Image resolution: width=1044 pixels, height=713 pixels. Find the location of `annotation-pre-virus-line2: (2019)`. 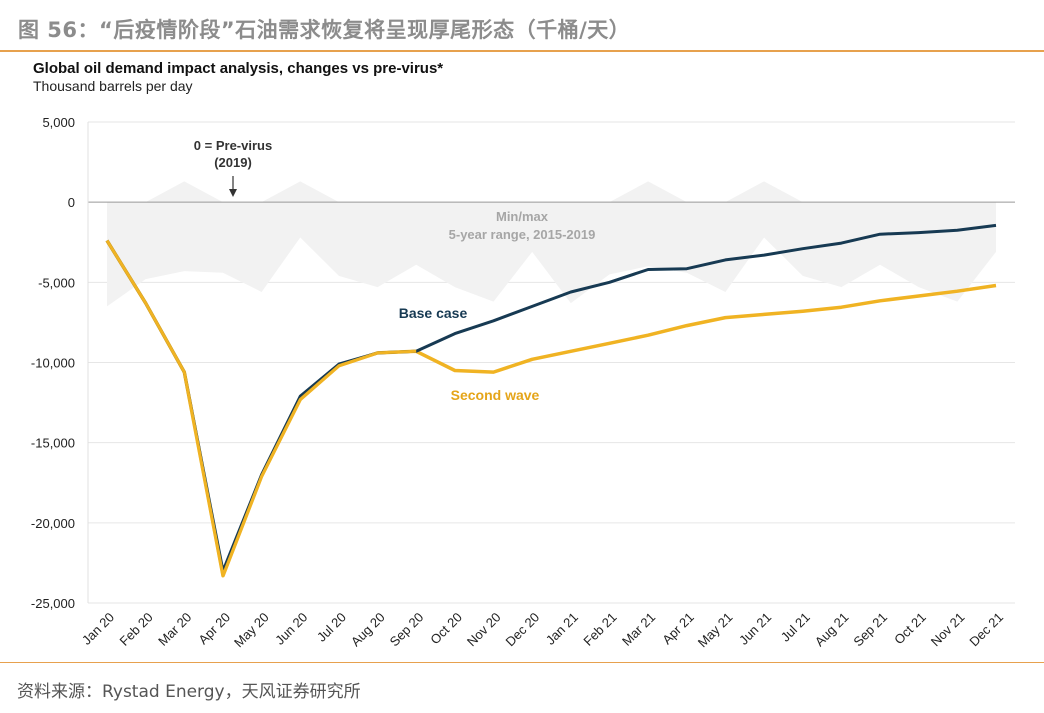

annotation-pre-virus-line2: (2019) is located at coordinates (233, 162).